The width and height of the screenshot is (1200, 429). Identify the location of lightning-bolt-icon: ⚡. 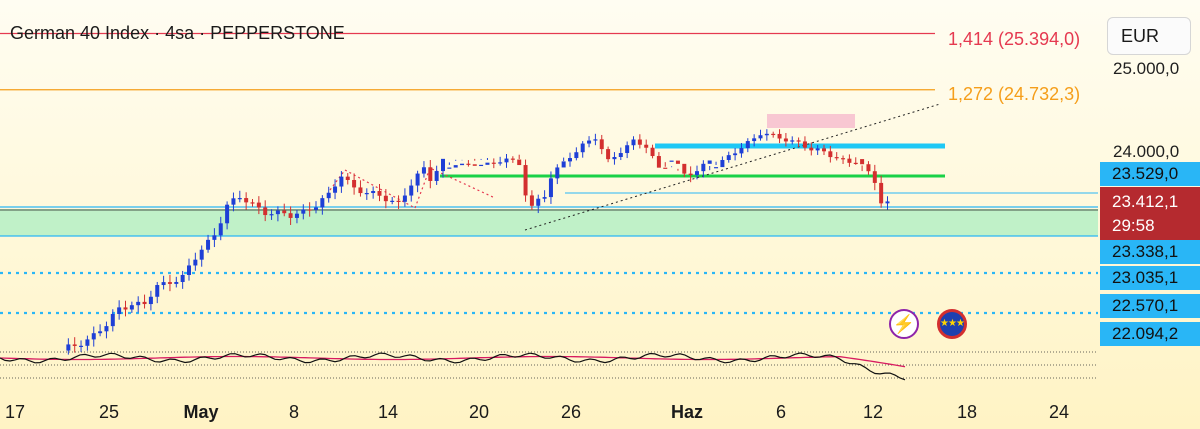
(904, 324).